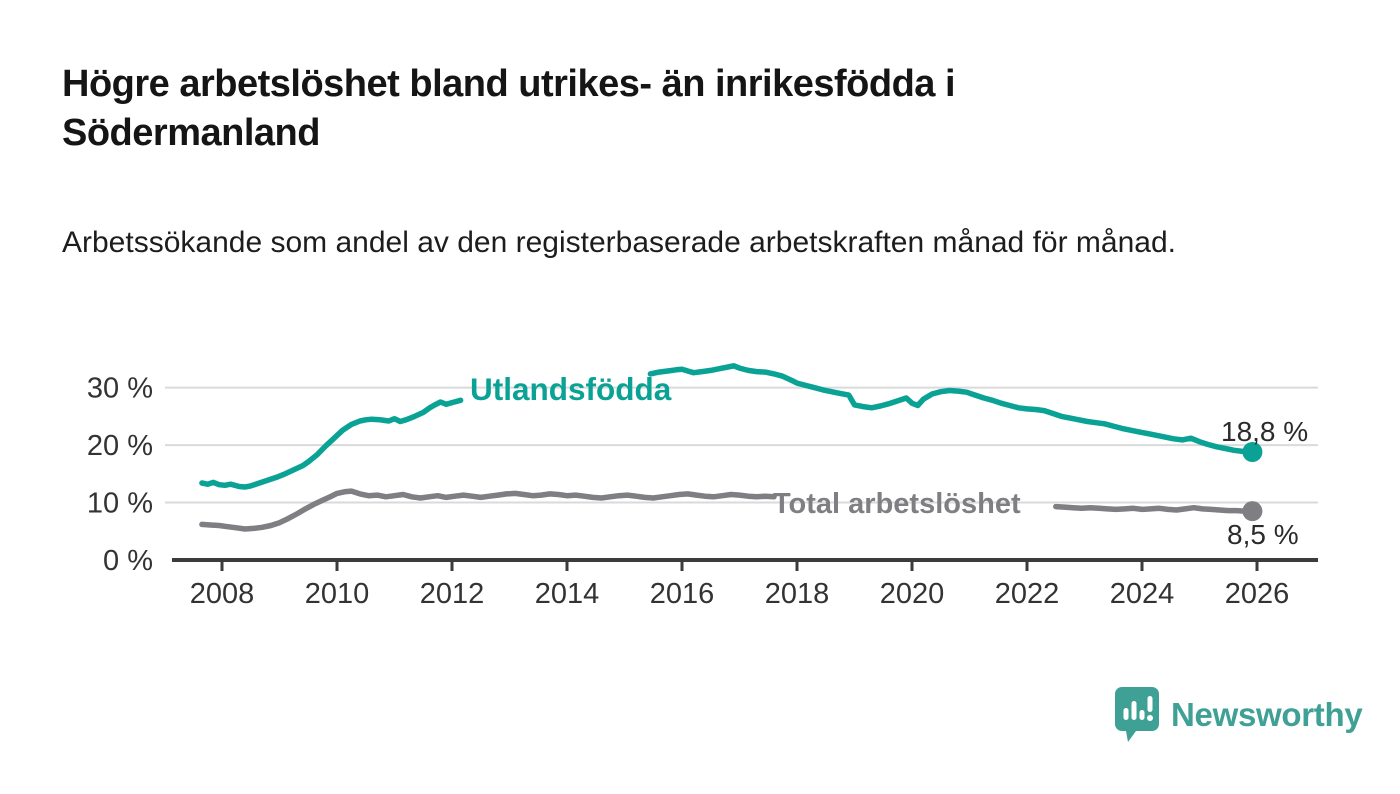 This screenshot has width=1400, height=794. Describe the element at coordinates (1252, 511) in the screenshot. I see `end-dot-total` at that location.